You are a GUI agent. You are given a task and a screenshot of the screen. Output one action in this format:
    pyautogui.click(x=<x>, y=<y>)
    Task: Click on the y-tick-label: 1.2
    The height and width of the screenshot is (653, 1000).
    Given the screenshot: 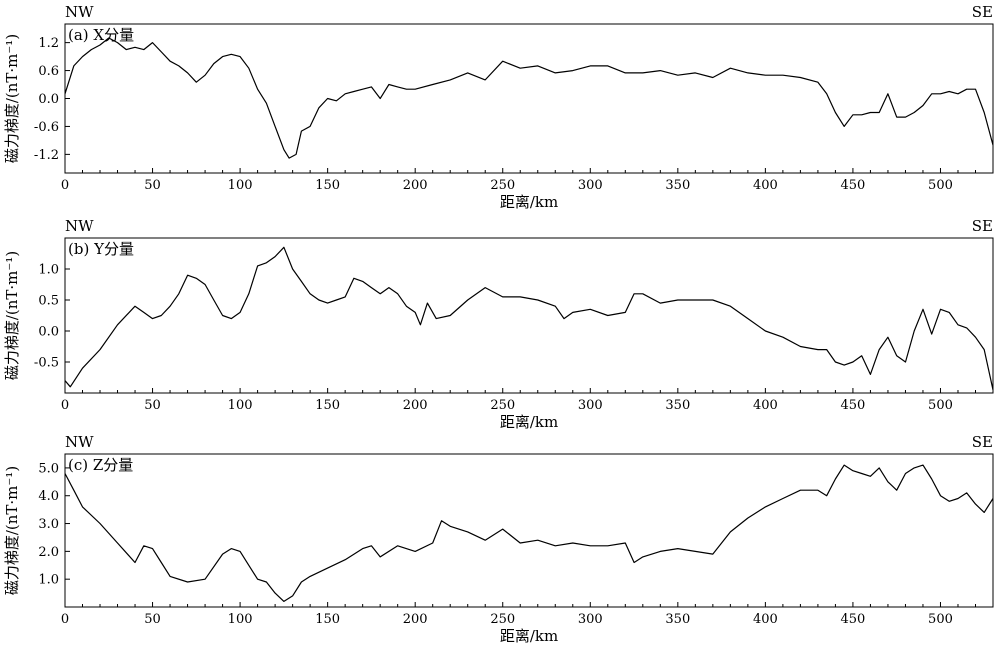 What is the action you would take?
    pyautogui.click(x=48, y=43)
    